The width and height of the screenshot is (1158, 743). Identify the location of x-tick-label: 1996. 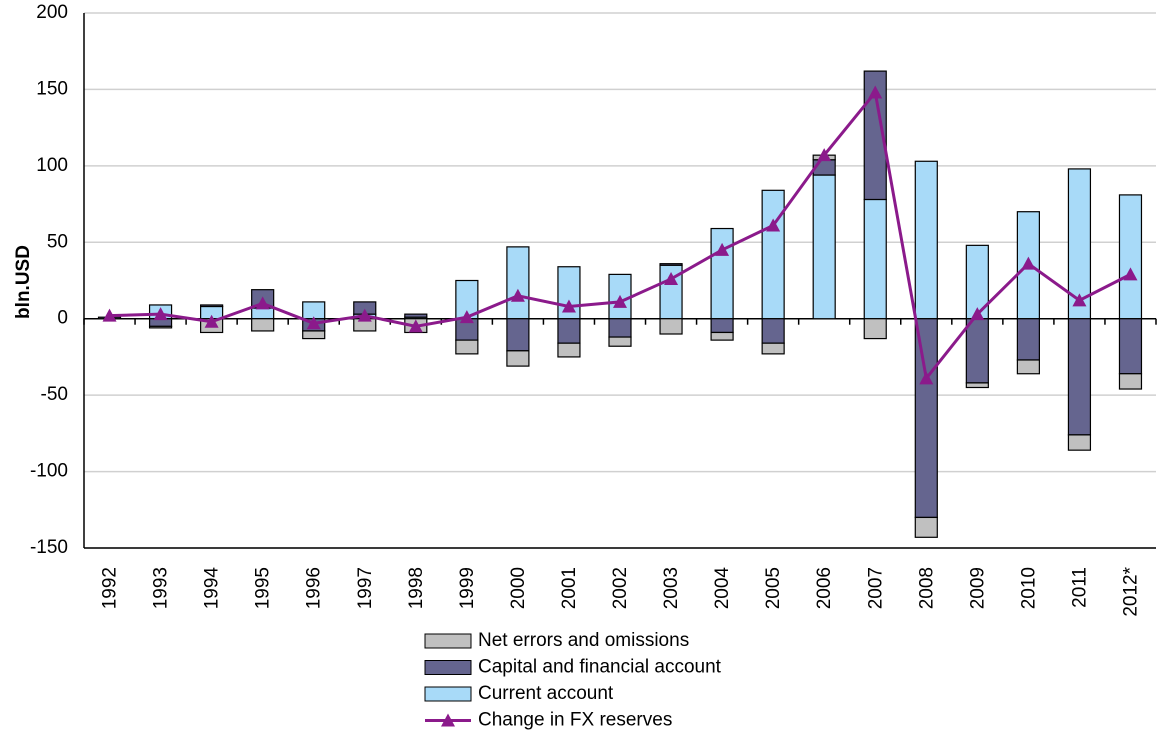
(314, 588).